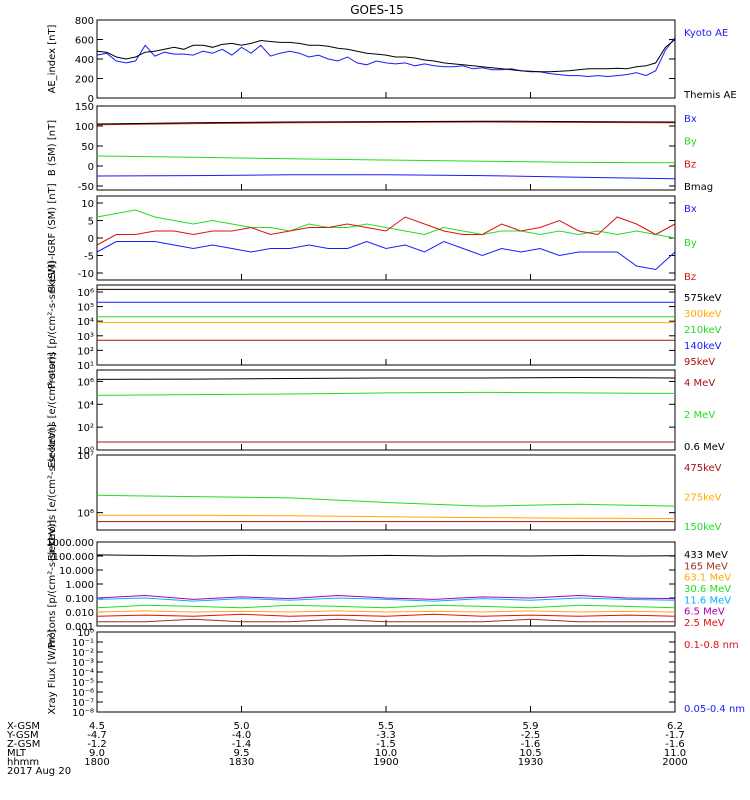  I want to click on legend-label: Bmag, so click(698, 187).